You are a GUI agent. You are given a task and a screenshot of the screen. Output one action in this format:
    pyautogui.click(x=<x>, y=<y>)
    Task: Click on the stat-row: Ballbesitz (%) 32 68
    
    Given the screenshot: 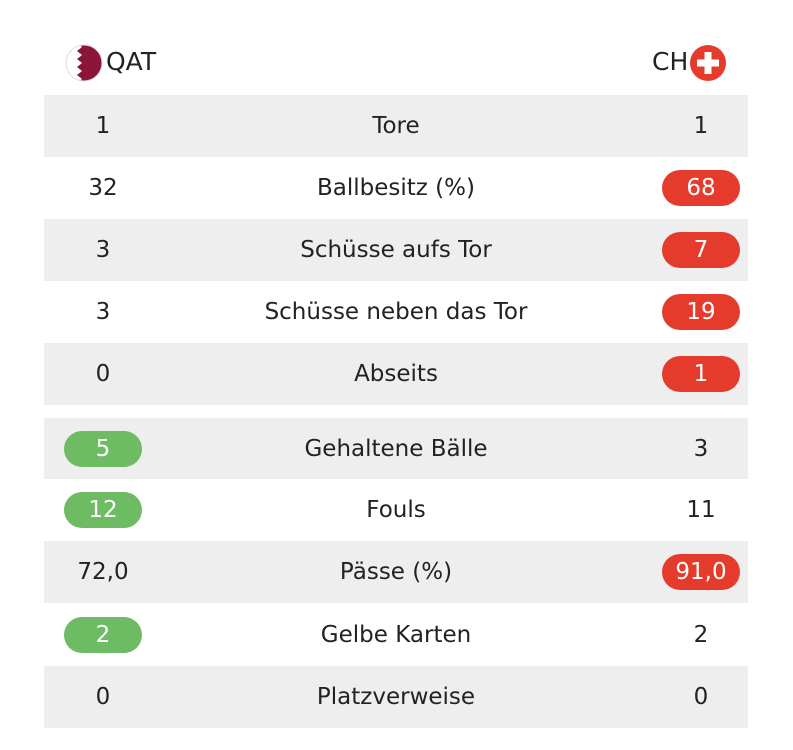 What is the action you would take?
    pyautogui.click(x=396, y=188)
    